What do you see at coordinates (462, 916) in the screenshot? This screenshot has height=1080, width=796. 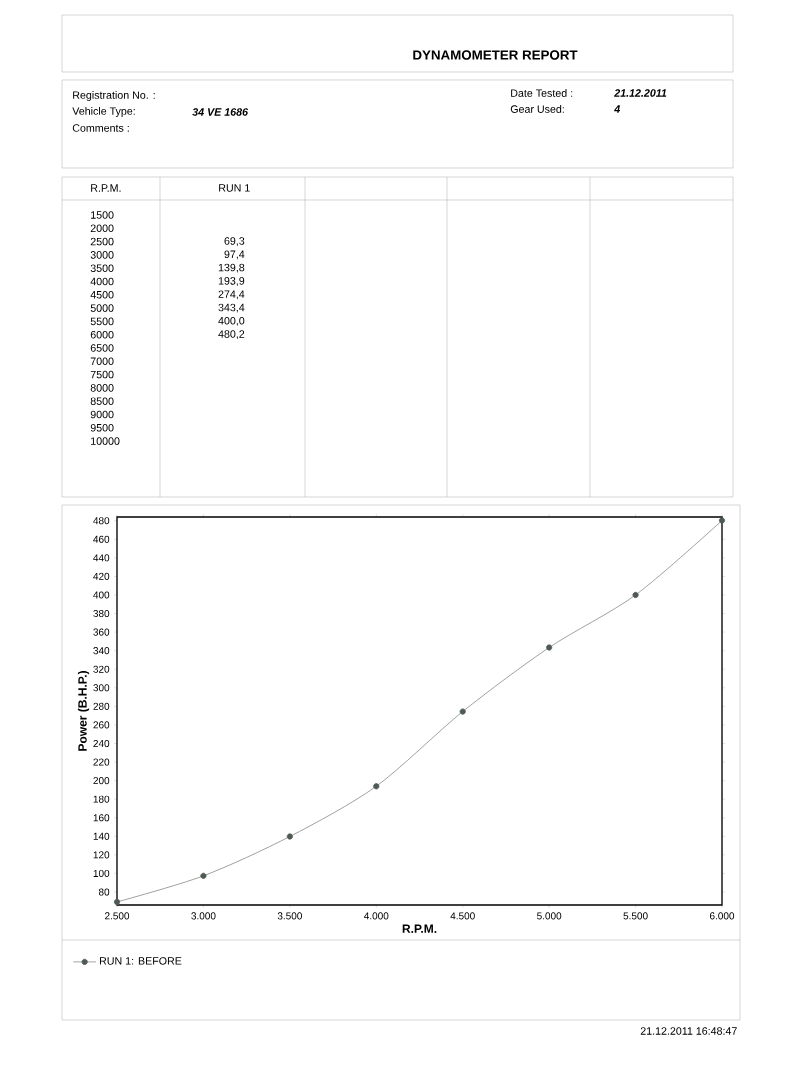 I see `x-tick-label: 4.500` at bounding box center [462, 916].